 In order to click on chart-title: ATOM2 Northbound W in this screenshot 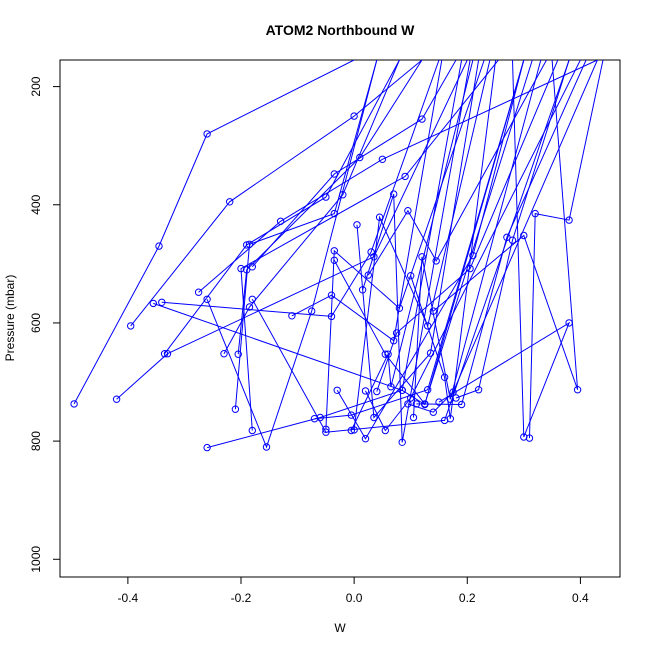, I will do `click(341, 30)`.